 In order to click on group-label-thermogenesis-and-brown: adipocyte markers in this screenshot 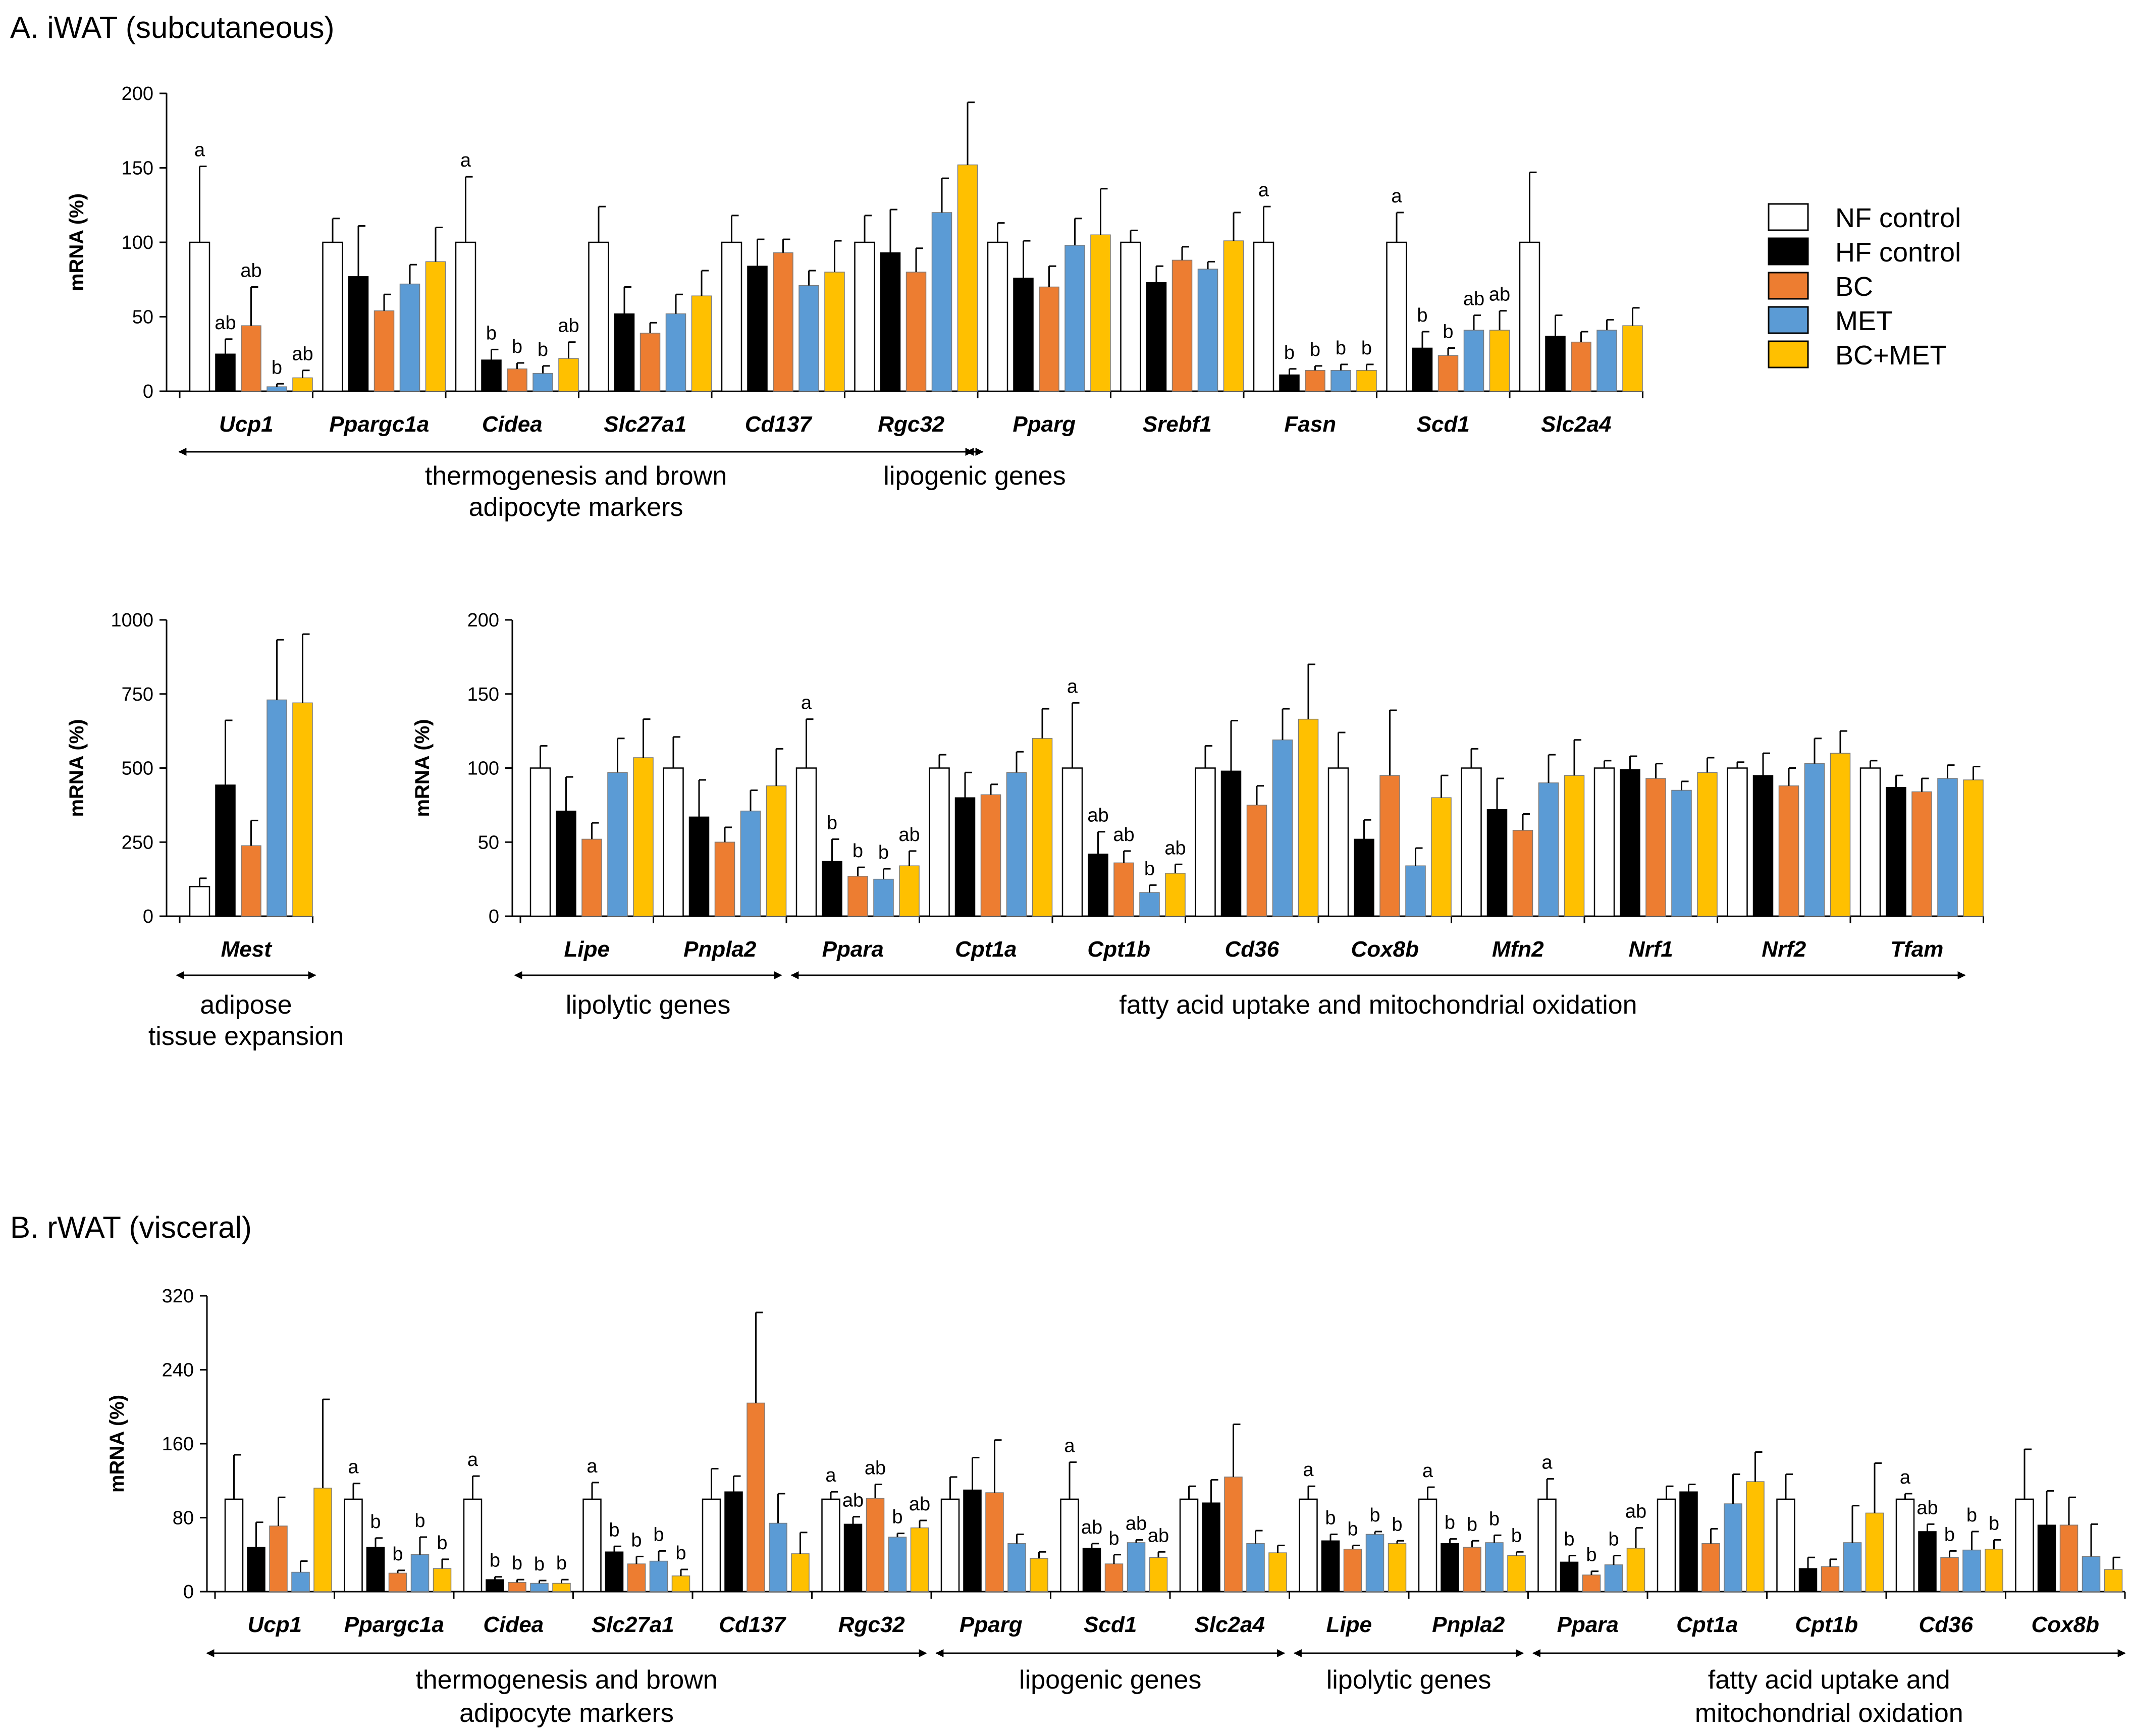, I will do `click(567, 1713)`.